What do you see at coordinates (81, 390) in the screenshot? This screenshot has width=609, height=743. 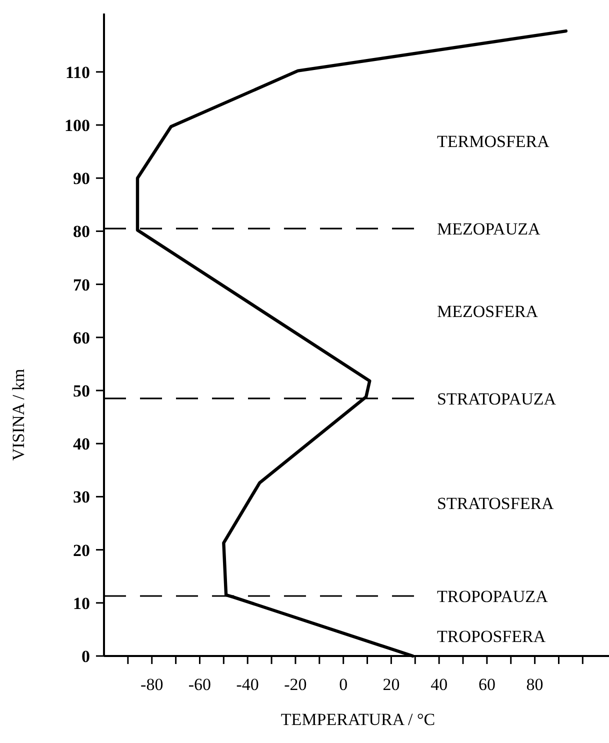 I see `y-tick-label: 50` at bounding box center [81, 390].